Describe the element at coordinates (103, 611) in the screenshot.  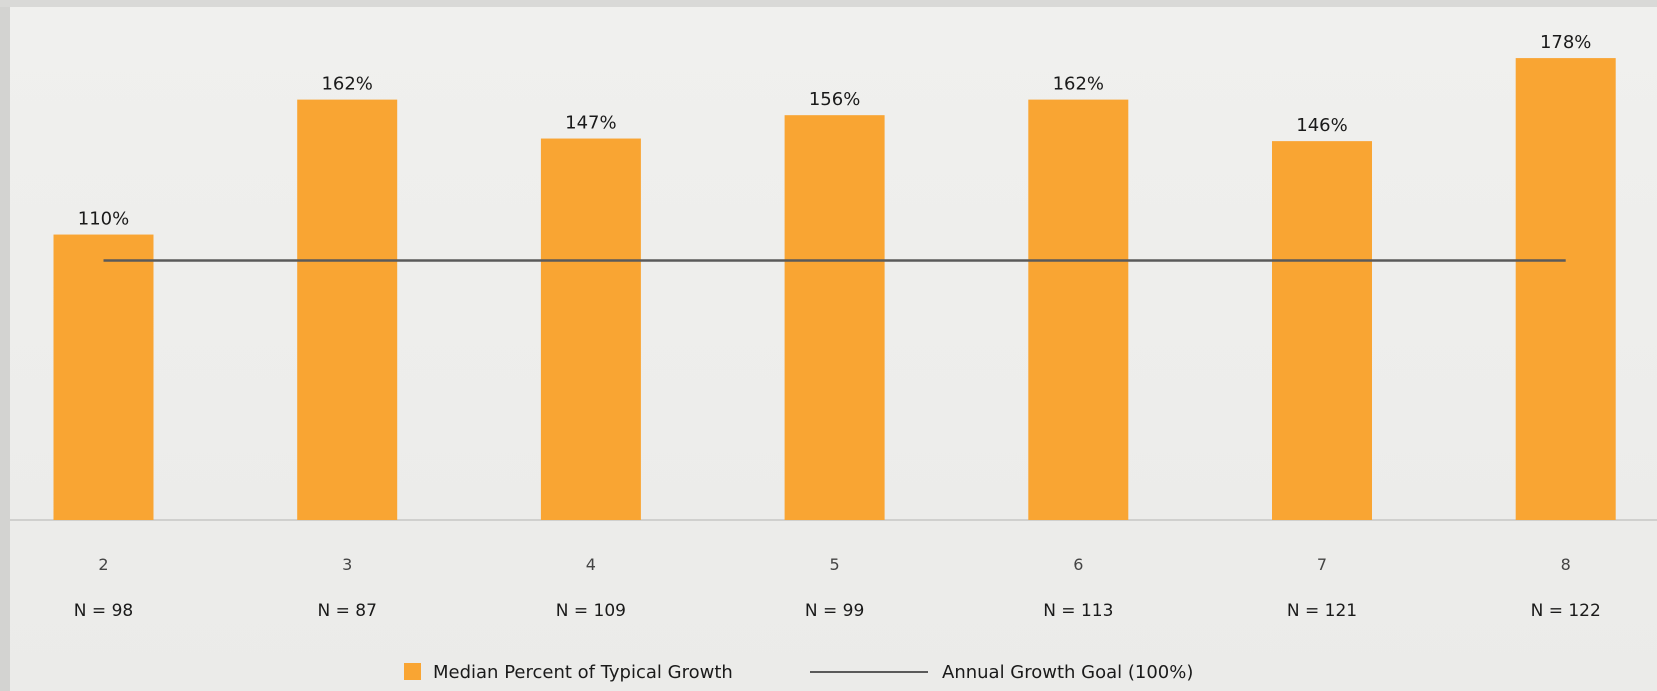
I see `sample-size-label-grade-2: N = 98` at that location.